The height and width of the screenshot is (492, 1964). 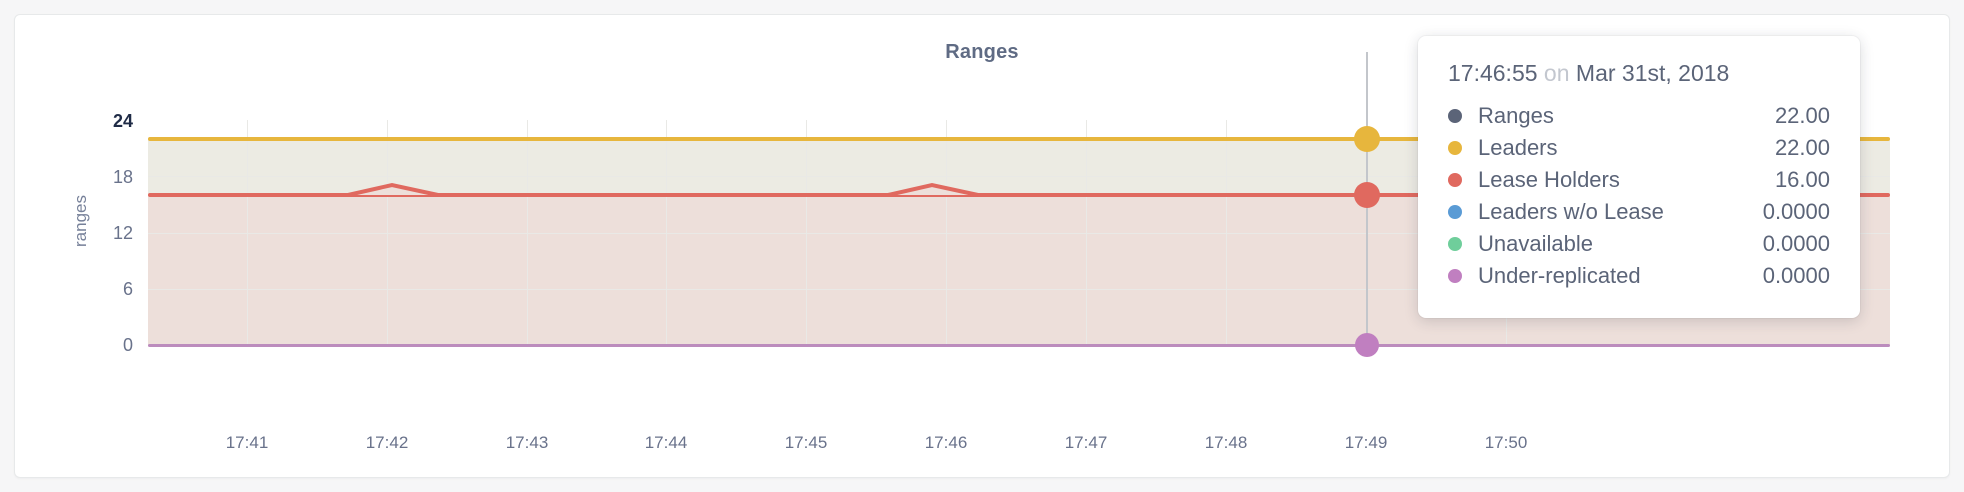 What do you see at coordinates (1796, 275) in the screenshot?
I see `tooltip-value-under-replicated: 0.0000` at bounding box center [1796, 275].